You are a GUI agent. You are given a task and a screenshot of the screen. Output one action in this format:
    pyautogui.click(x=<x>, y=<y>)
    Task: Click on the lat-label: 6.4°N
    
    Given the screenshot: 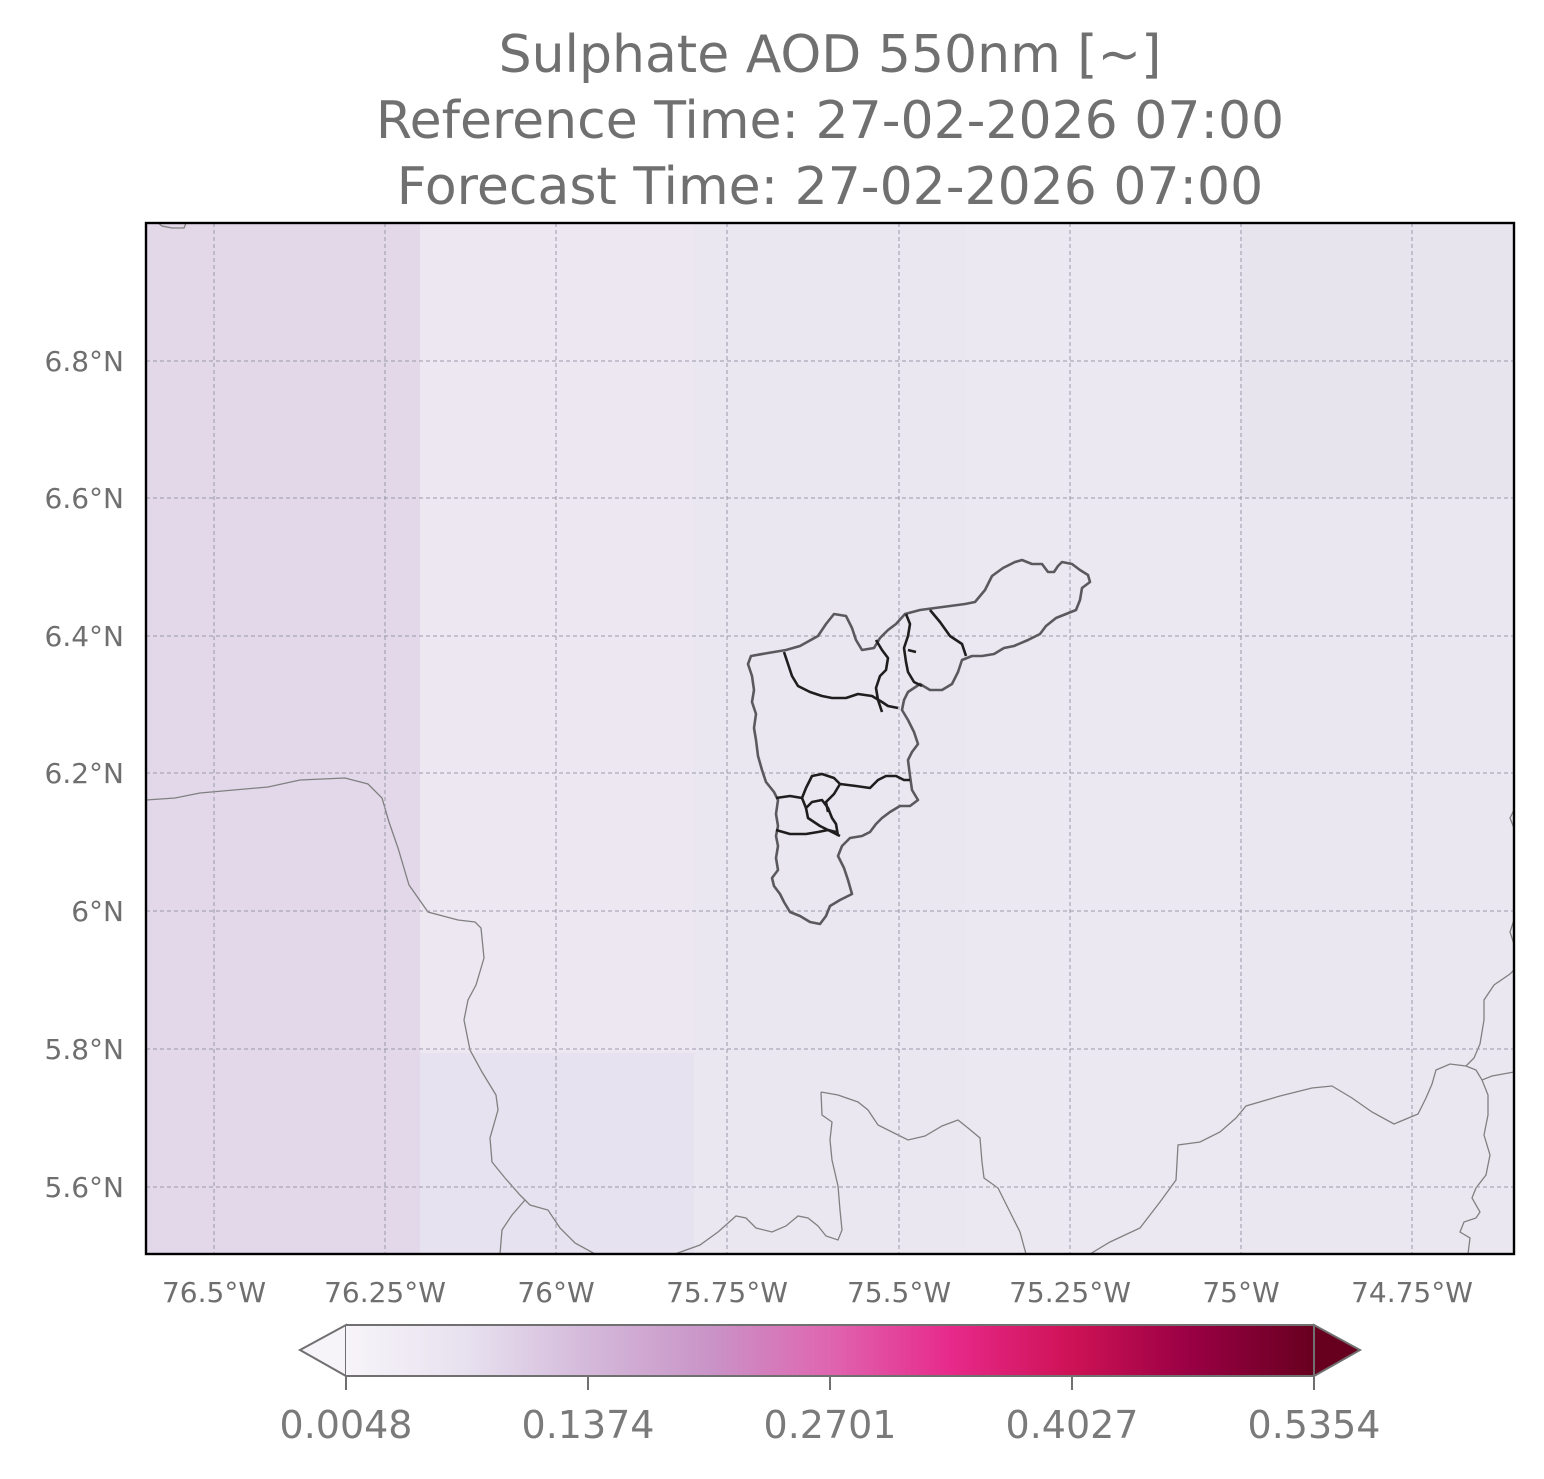 What is the action you would take?
    pyautogui.click(x=84, y=636)
    